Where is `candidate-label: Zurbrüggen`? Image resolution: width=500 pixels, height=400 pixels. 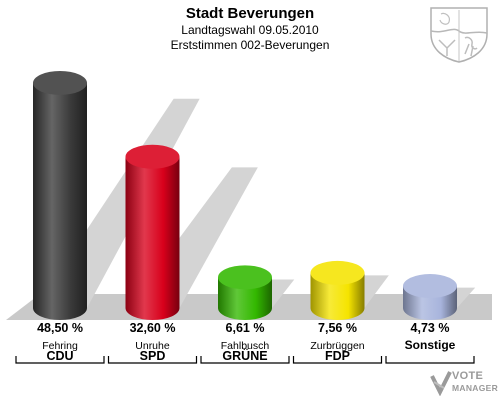 candidate-label: Zurbrüggen is located at coordinates (337, 346).